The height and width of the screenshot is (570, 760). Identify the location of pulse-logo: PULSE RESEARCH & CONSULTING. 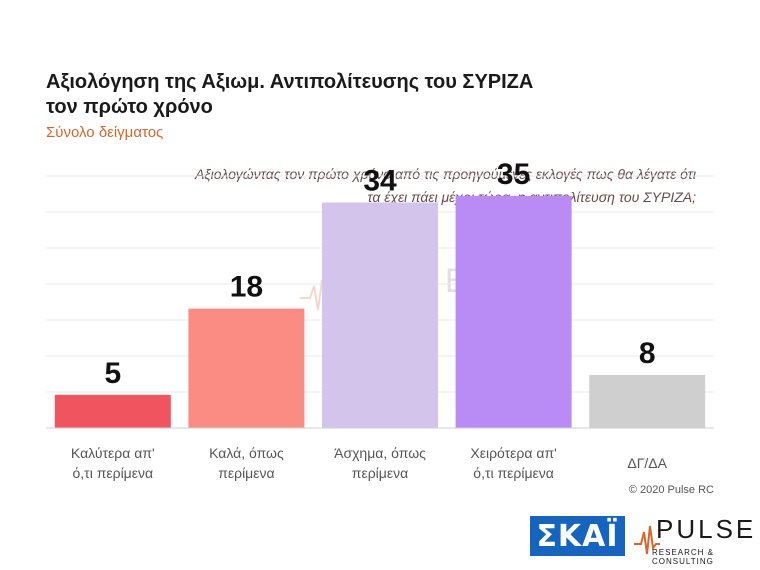
(695, 540).